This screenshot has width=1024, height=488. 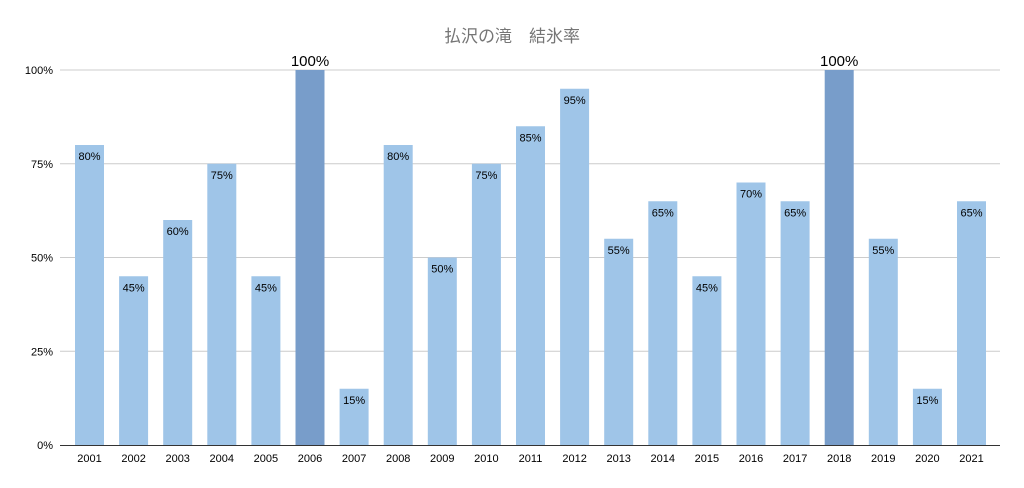 I want to click on bar-2020, so click(x=927, y=416).